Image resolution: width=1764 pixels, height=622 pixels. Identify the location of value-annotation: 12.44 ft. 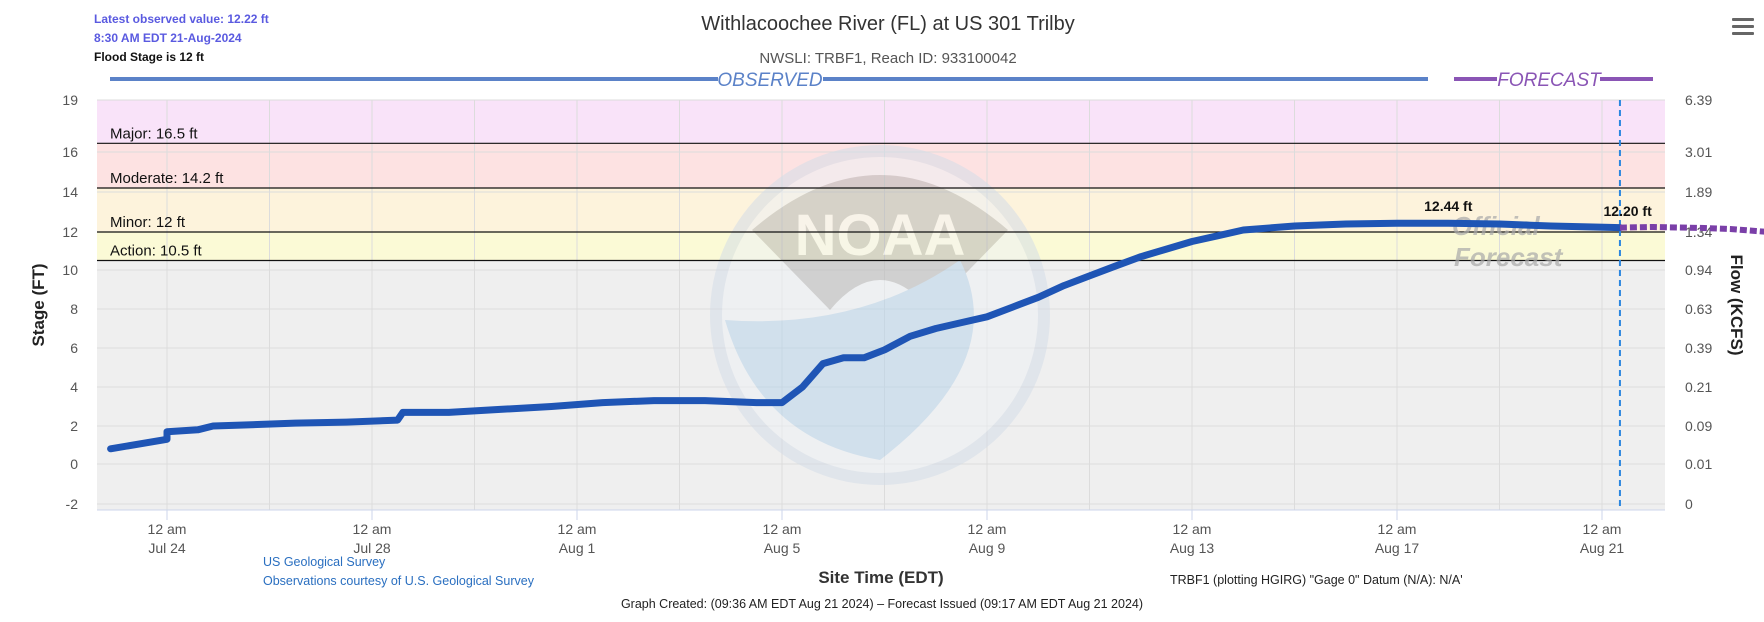
(1448, 206).